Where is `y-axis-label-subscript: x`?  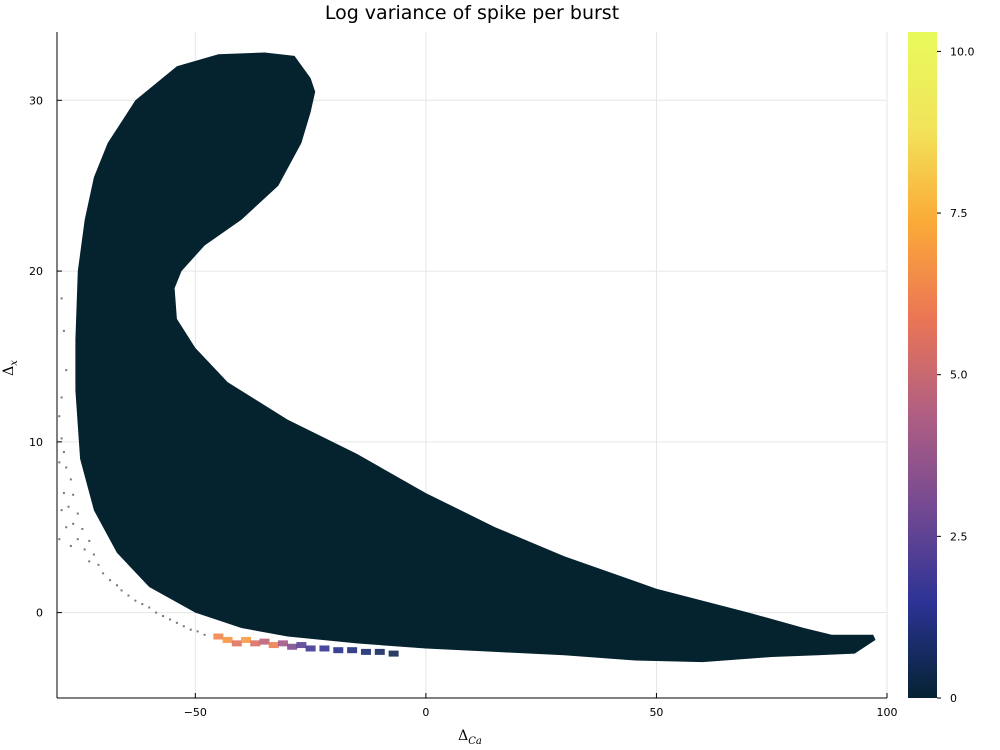
y-axis-label-subscript: x is located at coordinates (14, 363).